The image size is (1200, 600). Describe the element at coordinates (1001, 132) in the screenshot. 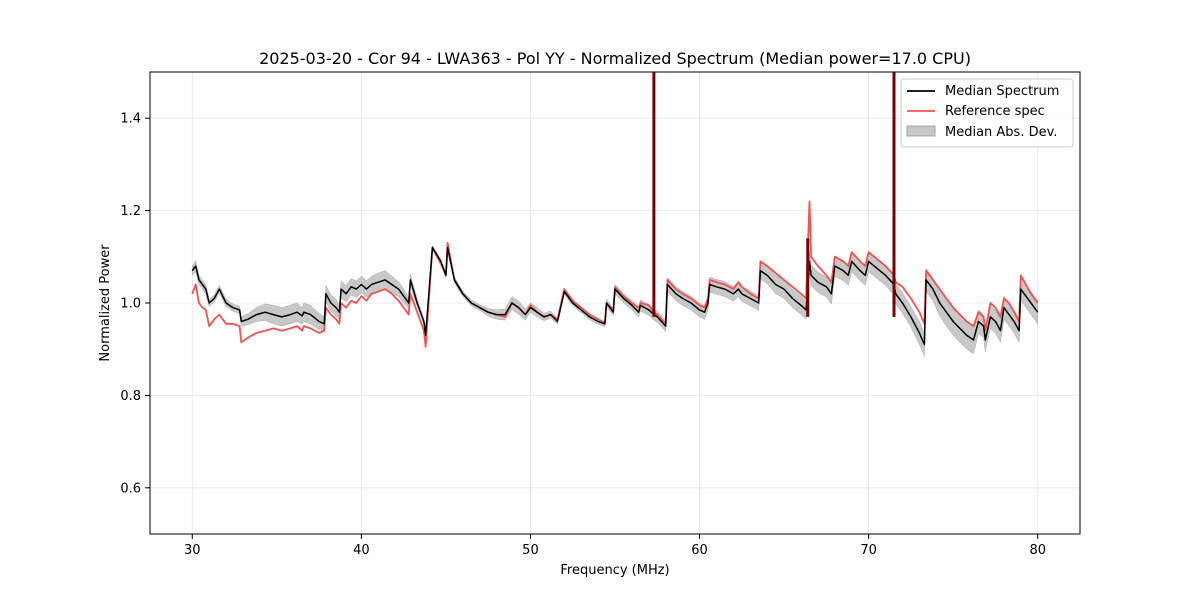

I see `legend-mad-label: Median Abs. Dev.` at that location.